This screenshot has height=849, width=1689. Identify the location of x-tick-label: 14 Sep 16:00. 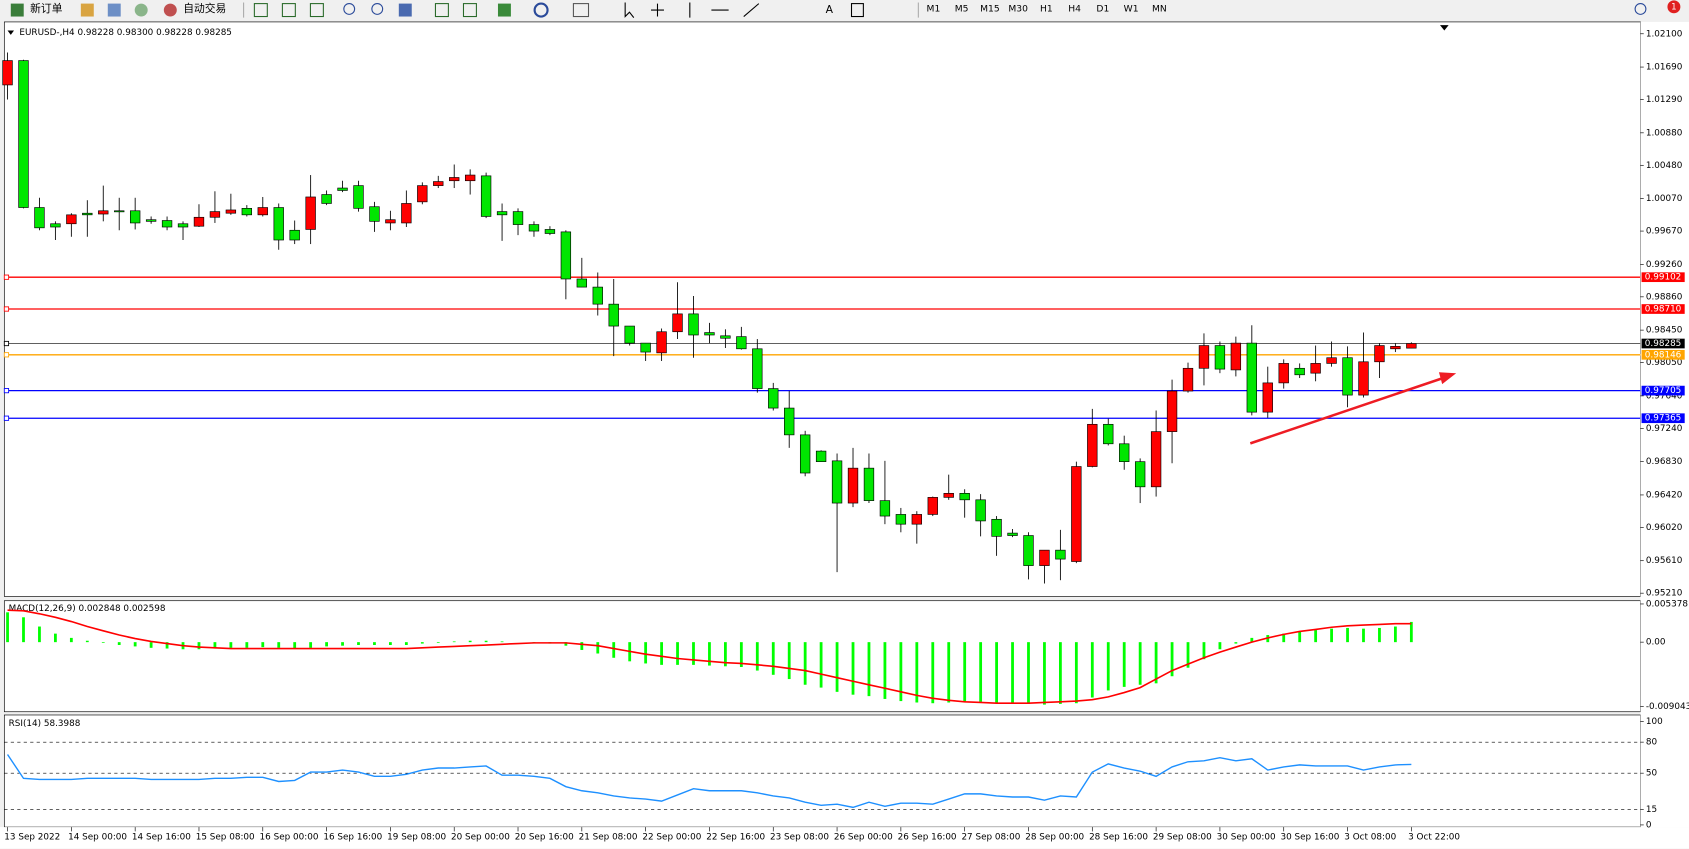
(161, 837).